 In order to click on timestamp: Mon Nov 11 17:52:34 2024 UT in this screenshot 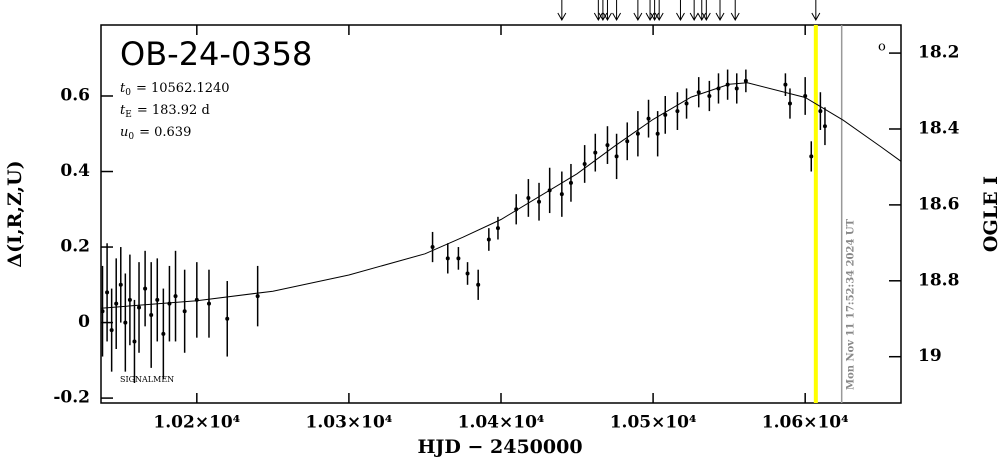, I will do `click(851, 304)`.